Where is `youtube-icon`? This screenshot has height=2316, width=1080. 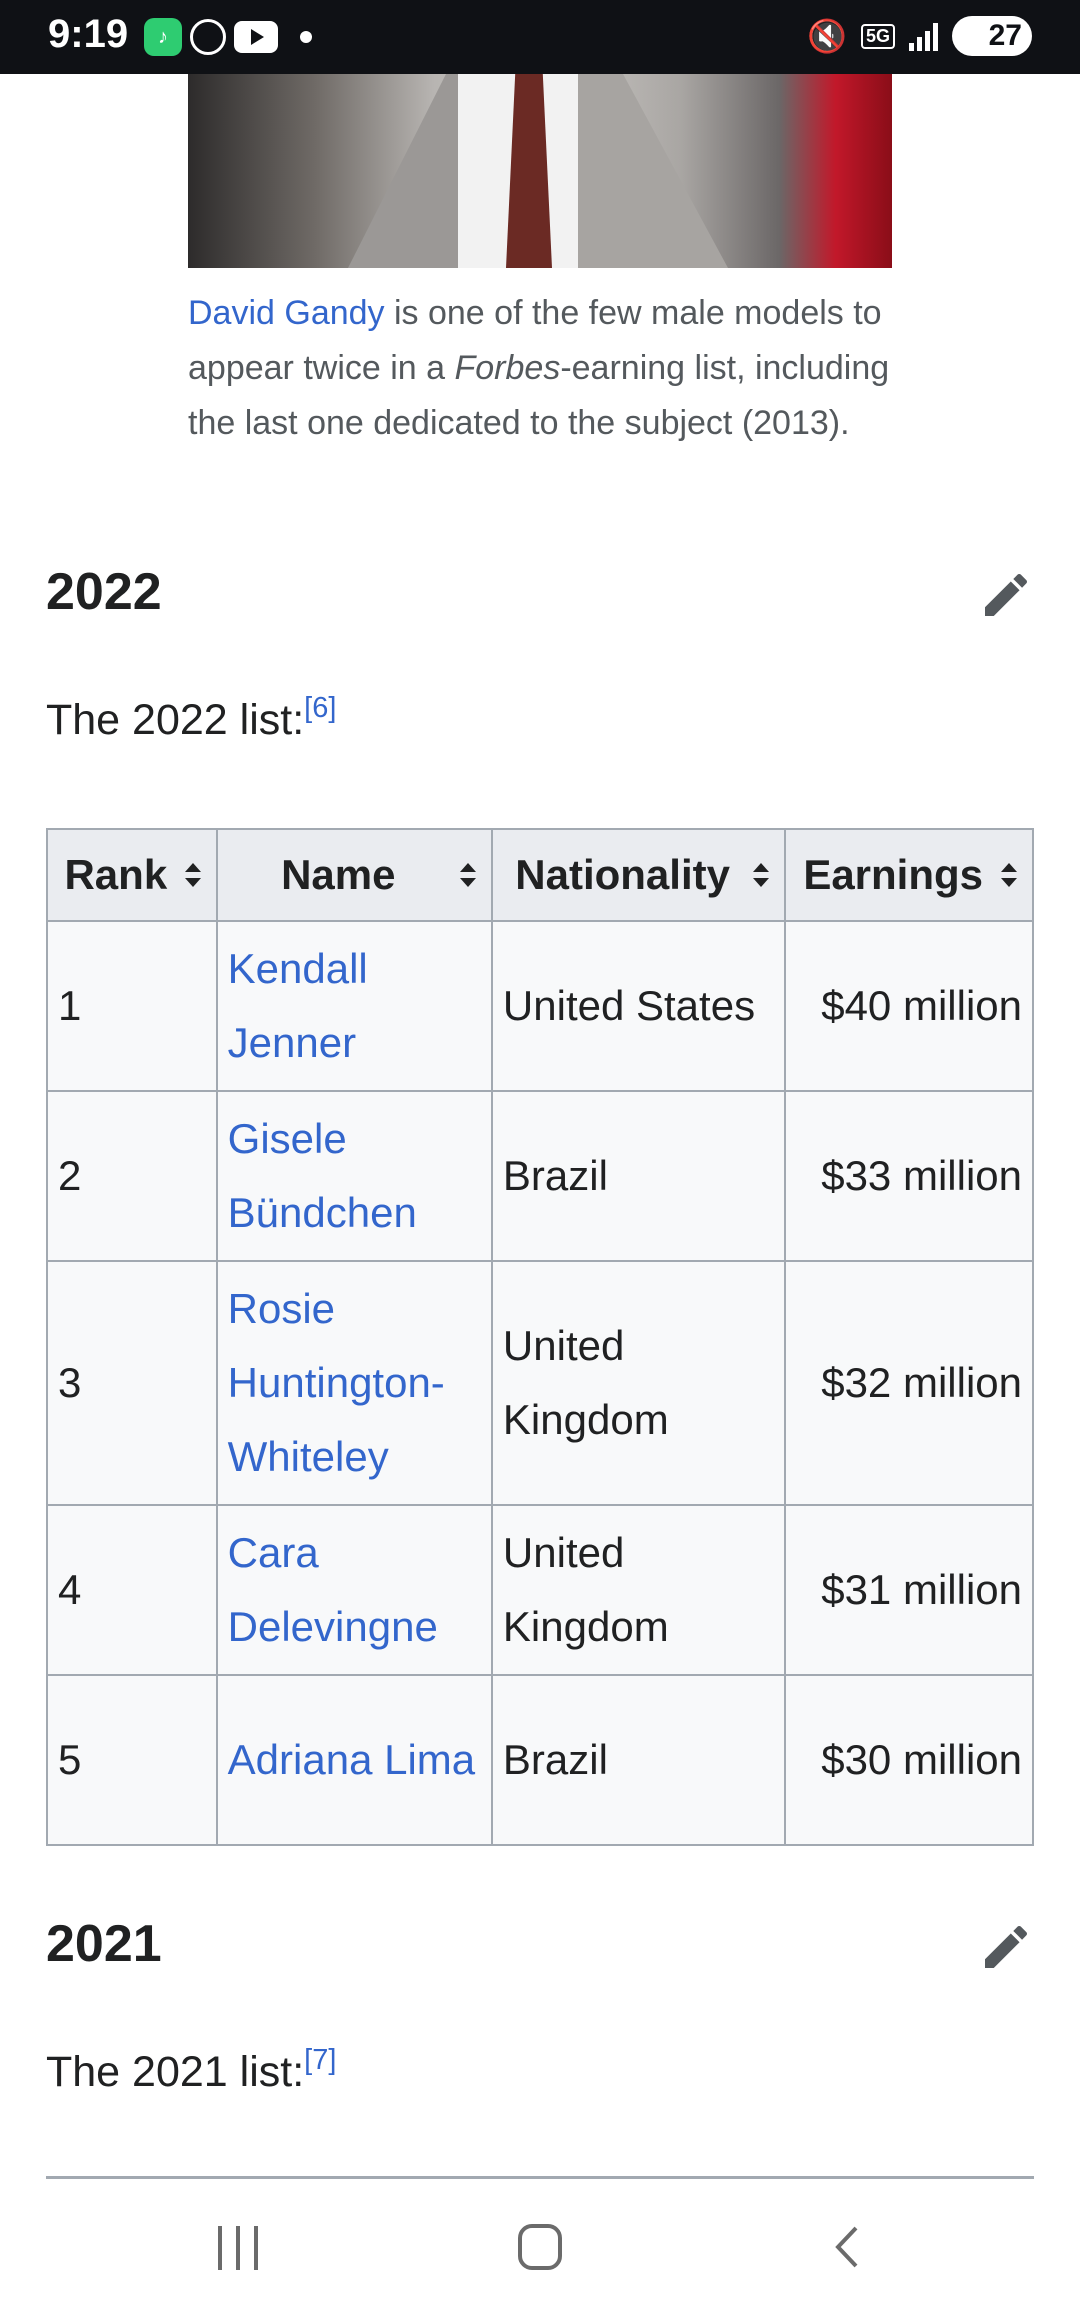 youtube-icon is located at coordinates (256, 37).